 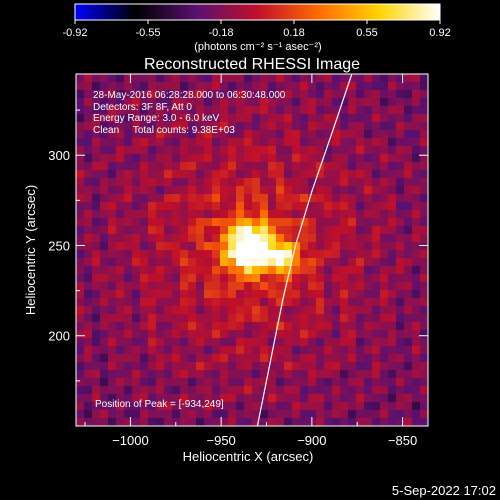 What do you see at coordinates (59, 155) in the screenshot?
I see `y-tick-label: 300` at bounding box center [59, 155].